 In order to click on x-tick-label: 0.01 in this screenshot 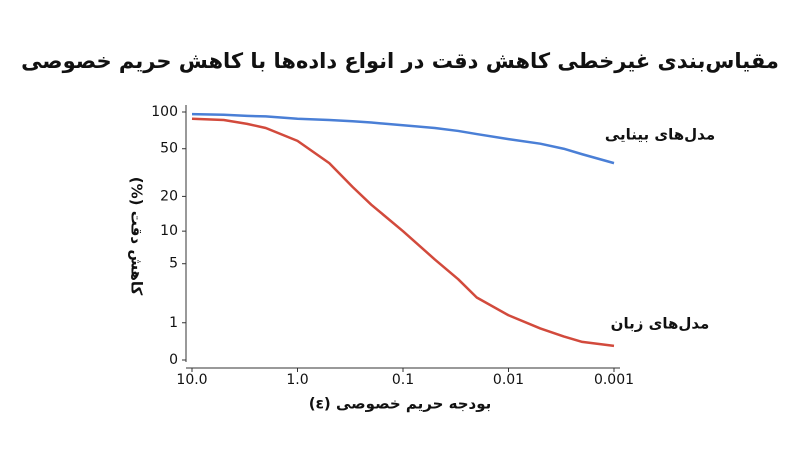, I will do `click(508, 380)`.